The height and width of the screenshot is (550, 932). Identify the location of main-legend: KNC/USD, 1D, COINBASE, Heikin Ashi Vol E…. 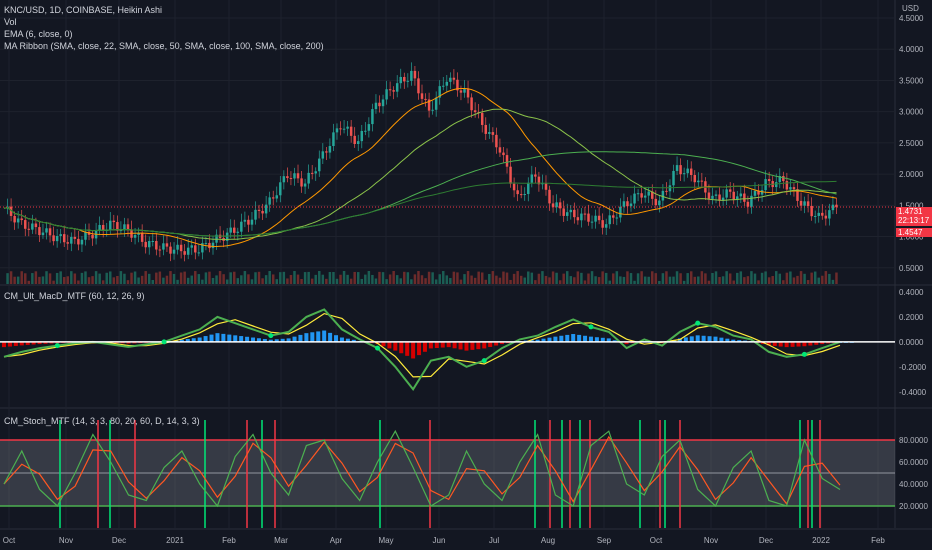
(164, 28).